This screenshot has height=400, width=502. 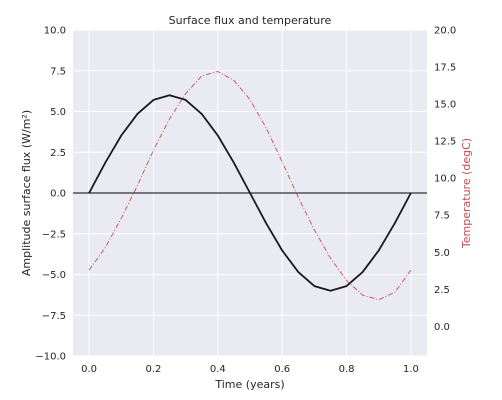 I want to click on chart-title: Surface flux and temperature, so click(x=250, y=20).